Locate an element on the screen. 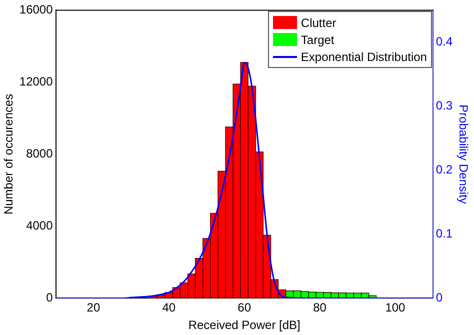 The image size is (474, 335). legend-label: Exponential Distribution is located at coordinates (363, 57).